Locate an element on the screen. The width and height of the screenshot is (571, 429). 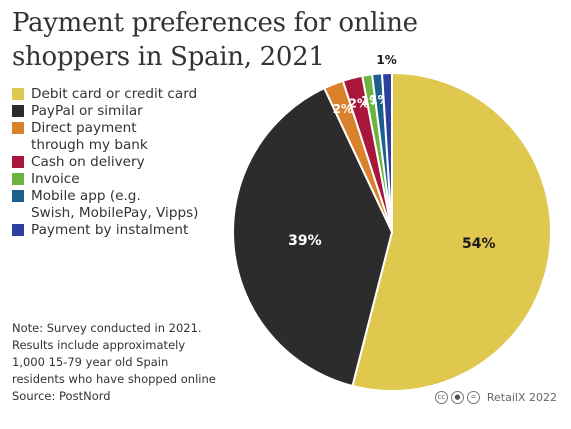
legend-item: Payment by instalment is located at coordinates (119, 230).